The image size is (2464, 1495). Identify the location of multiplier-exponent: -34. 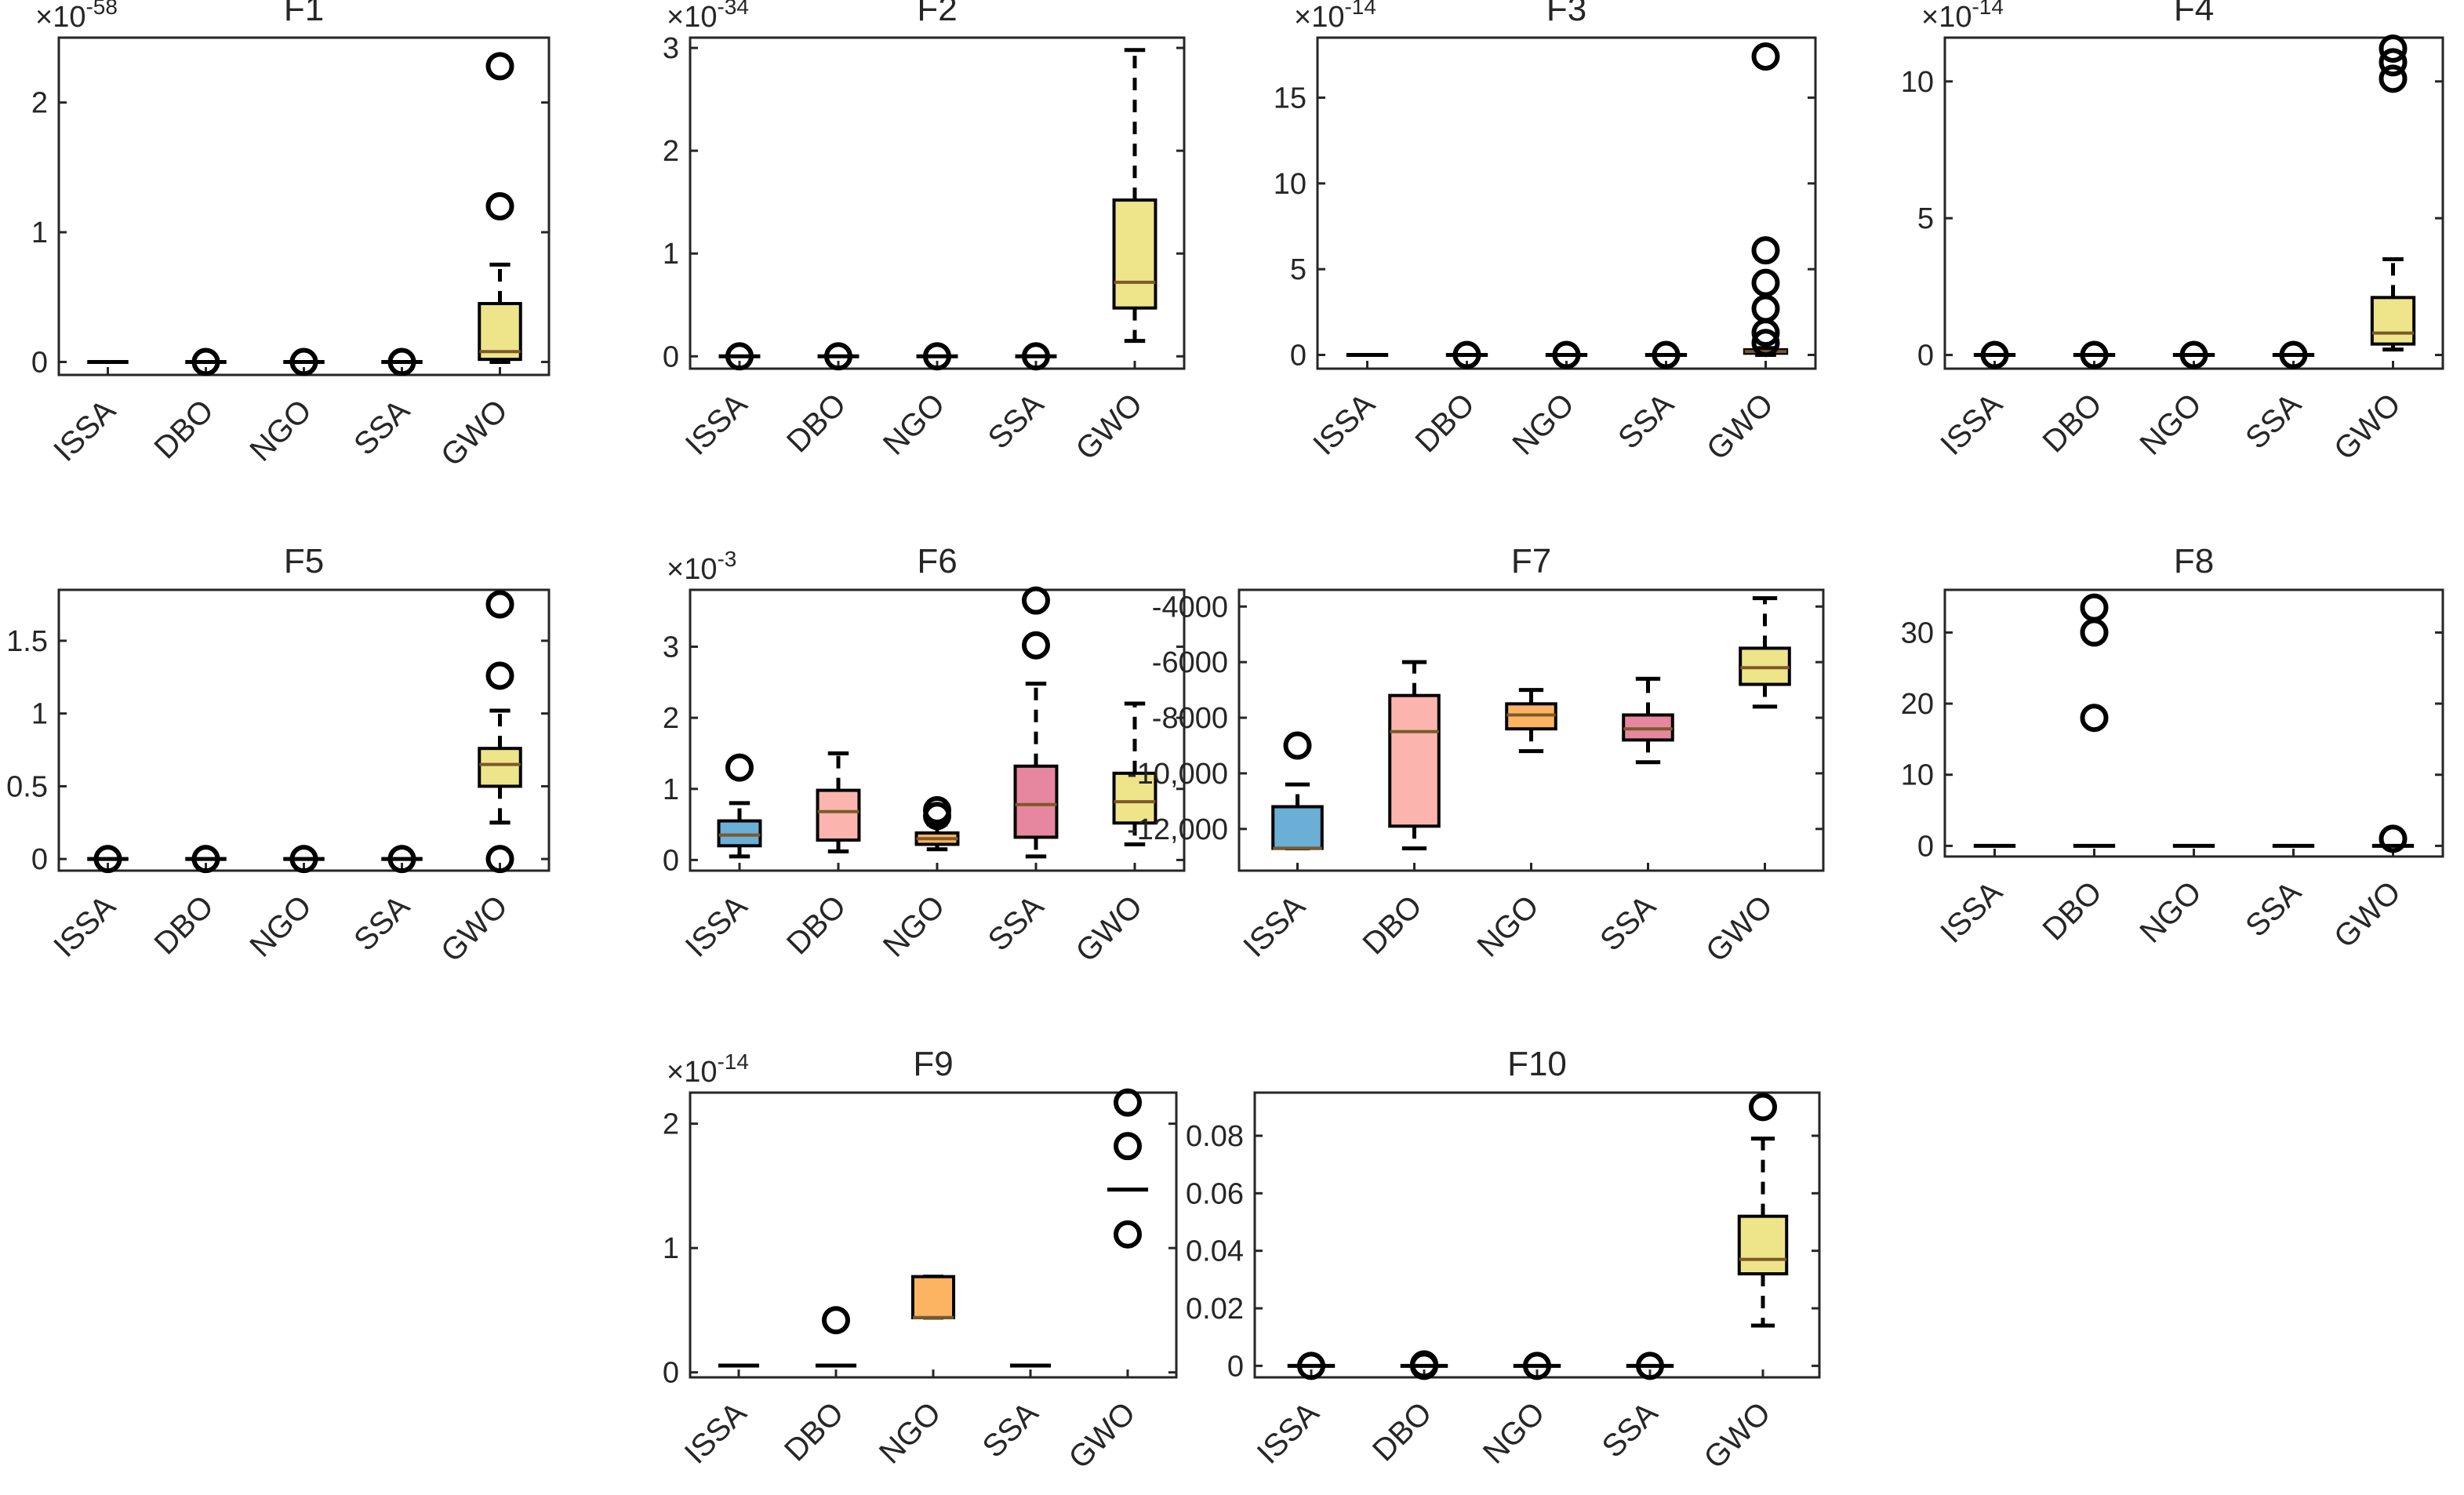
(732, 9).